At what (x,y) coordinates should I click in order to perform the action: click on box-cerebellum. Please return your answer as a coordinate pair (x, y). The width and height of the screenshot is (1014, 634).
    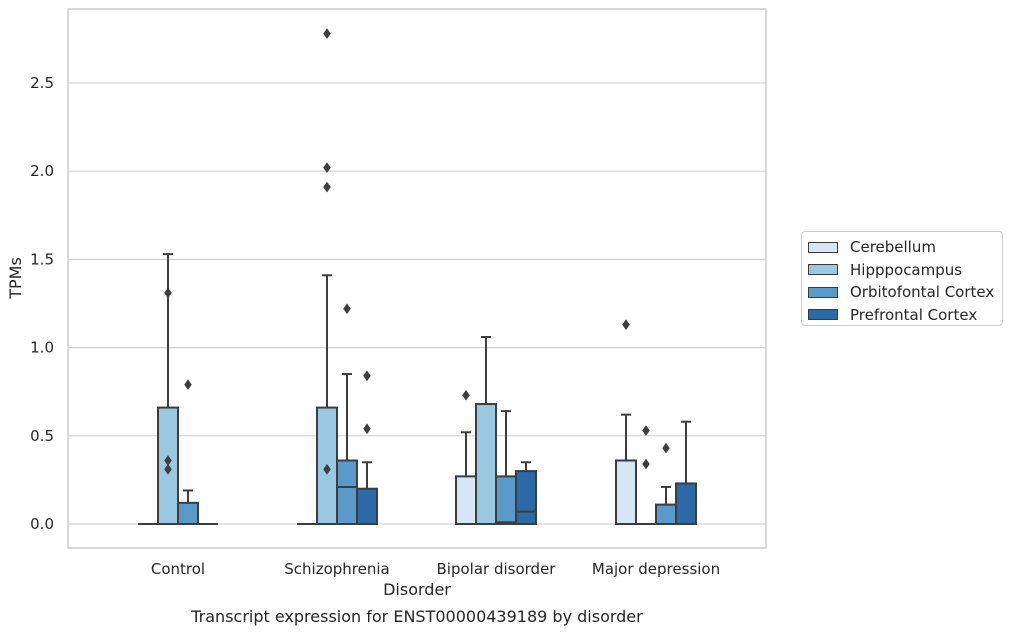
    Looking at the image, I should click on (626, 422).